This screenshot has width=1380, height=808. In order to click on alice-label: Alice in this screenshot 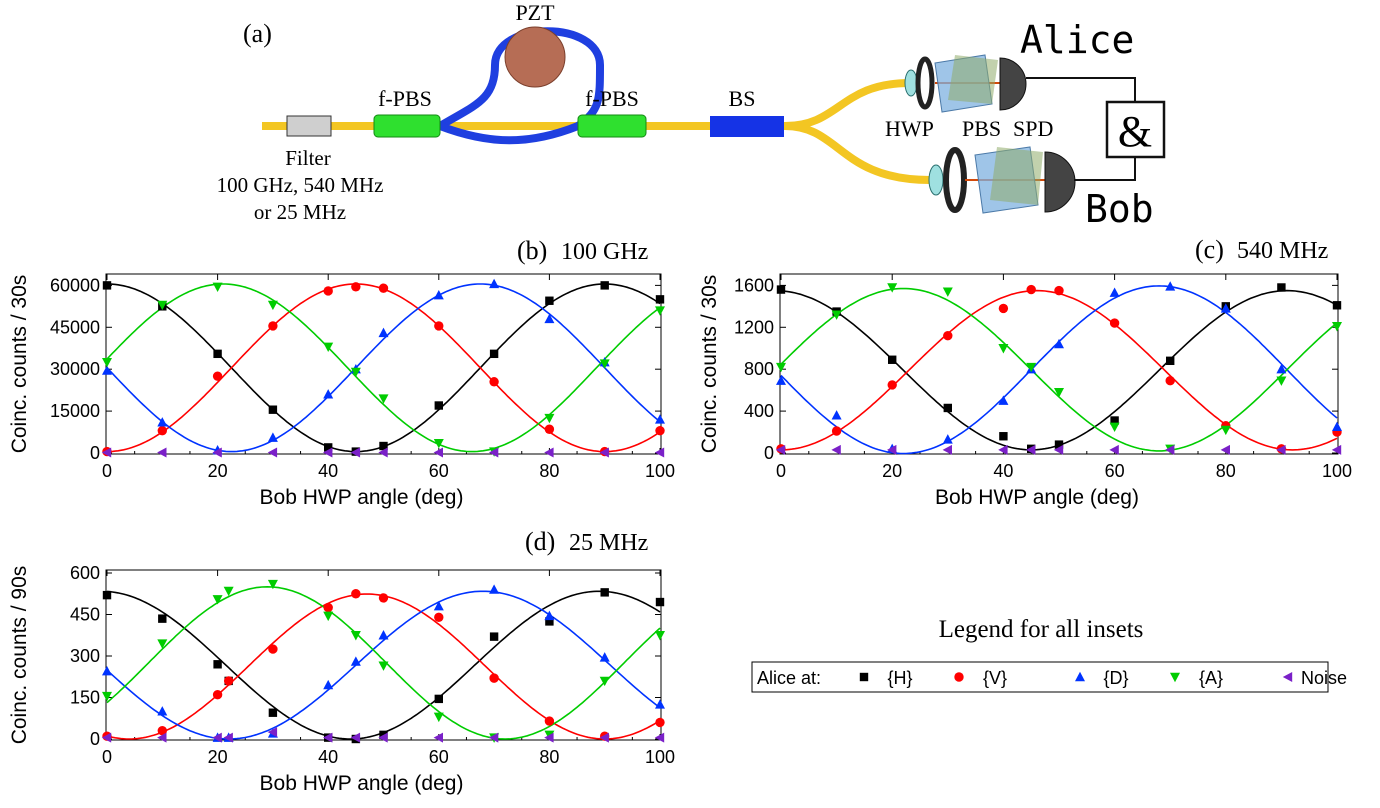, I will do `click(1077, 40)`.